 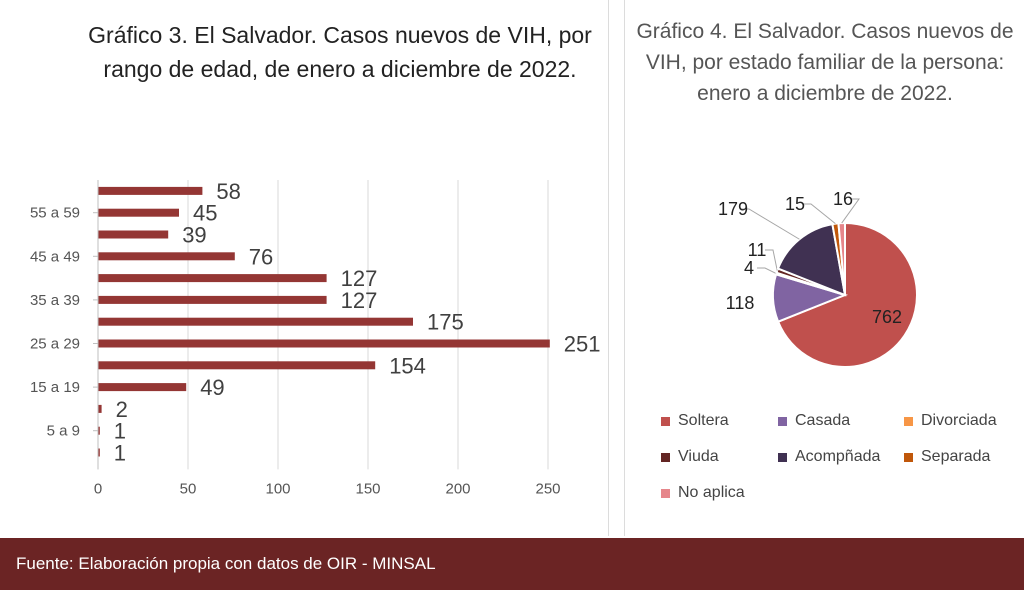 I want to click on legend-item: Casada, so click(x=841, y=421).